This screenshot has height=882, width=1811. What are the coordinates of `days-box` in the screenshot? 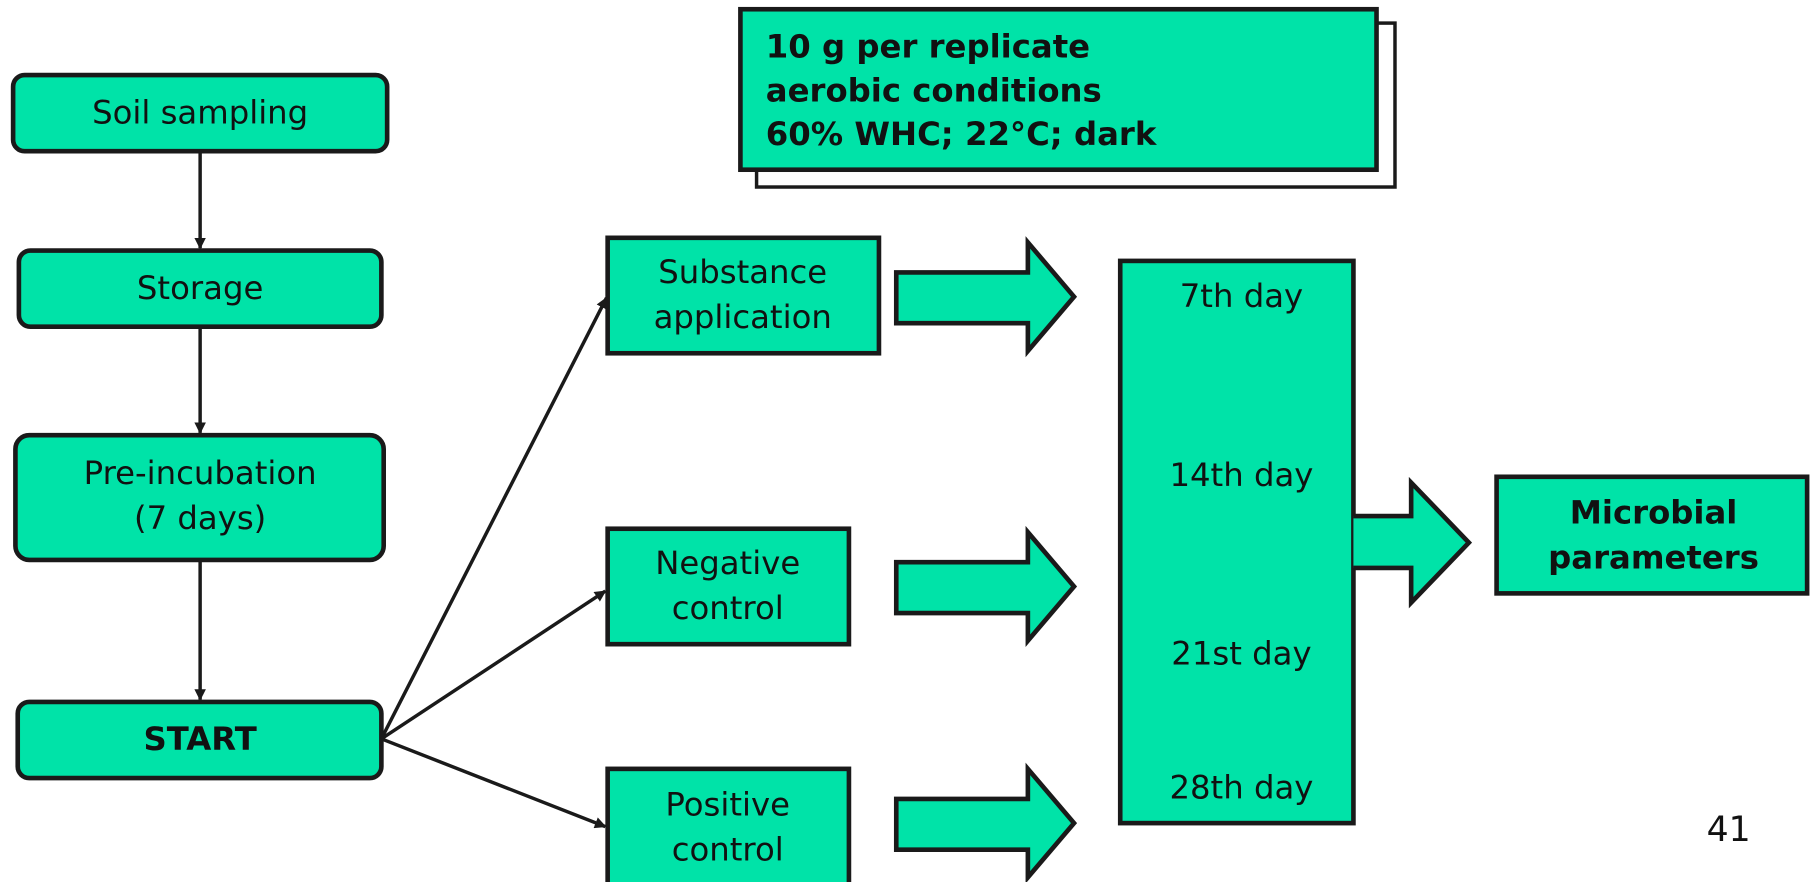 It's located at (1236, 542).